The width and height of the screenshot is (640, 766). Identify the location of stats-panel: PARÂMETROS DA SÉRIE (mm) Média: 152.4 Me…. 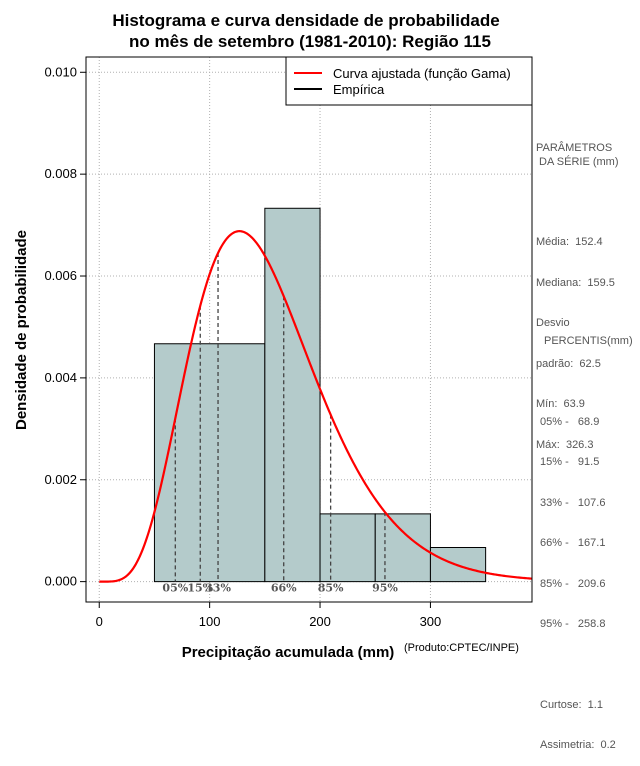
(577, 290).